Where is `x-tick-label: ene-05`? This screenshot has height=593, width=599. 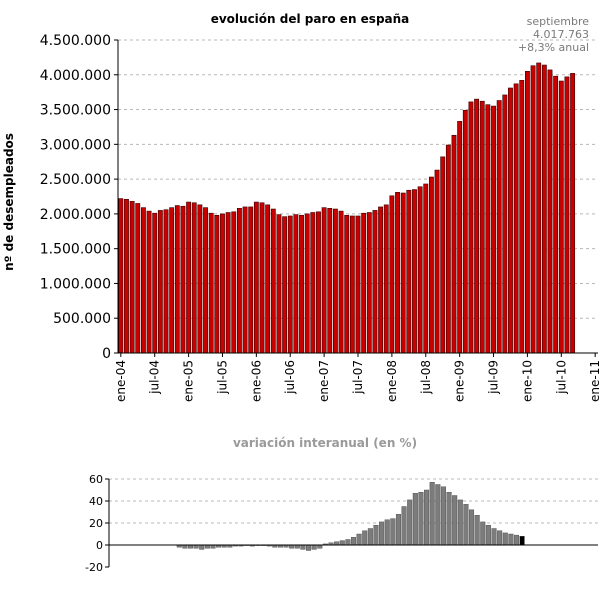 x-tick-label: ene-05 is located at coordinates (189, 381).